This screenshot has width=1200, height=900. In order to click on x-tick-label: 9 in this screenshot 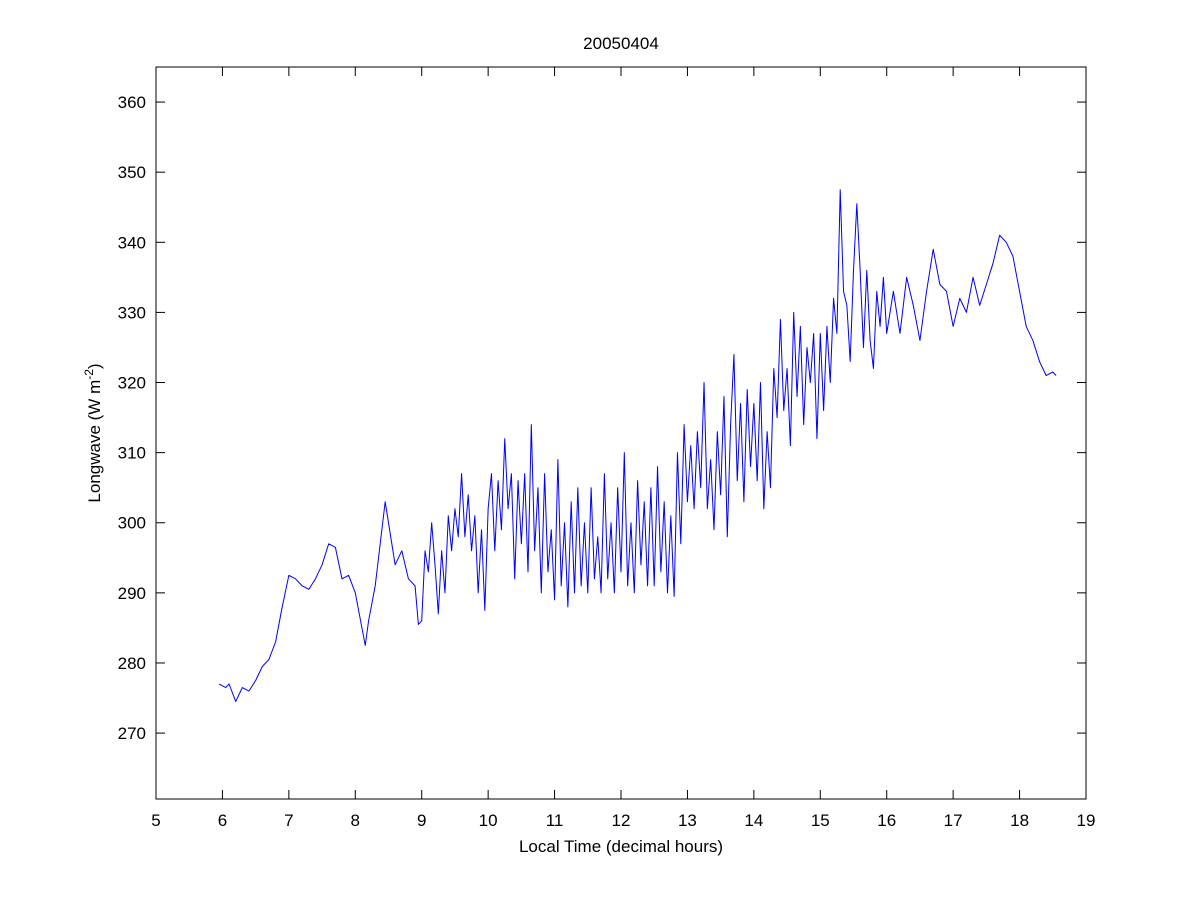, I will do `click(421, 820)`.